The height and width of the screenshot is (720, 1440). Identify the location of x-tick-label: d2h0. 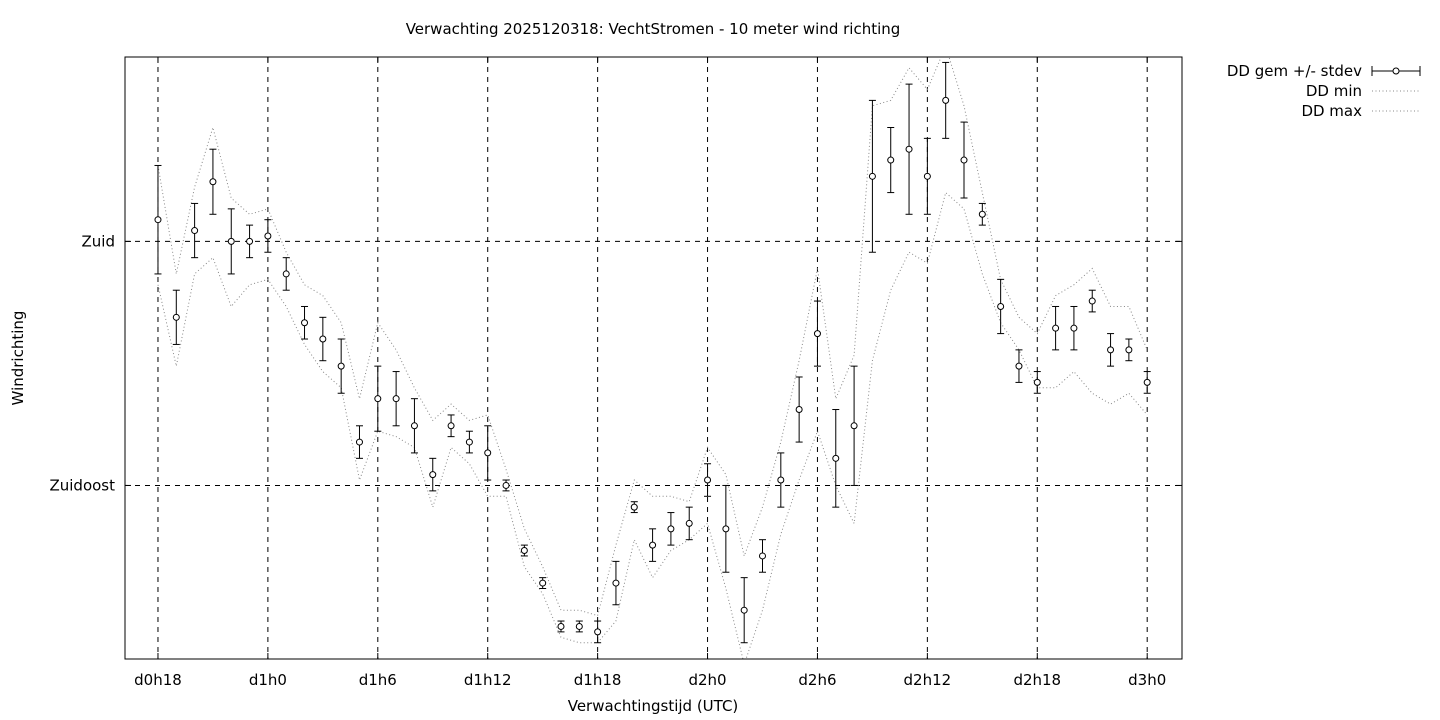
(707, 680).